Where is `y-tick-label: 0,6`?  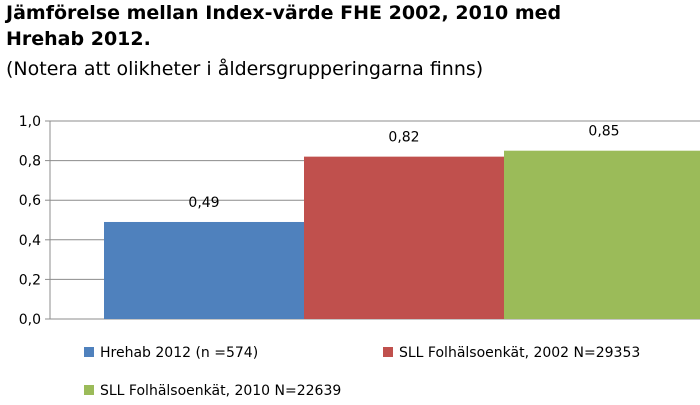
y-tick-label: 0,6 is located at coordinates (30, 201).